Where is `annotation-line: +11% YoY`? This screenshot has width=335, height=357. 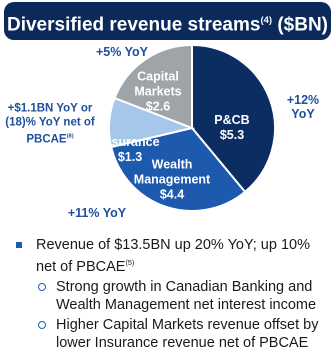 annotation-line: +11% YoY is located at coordinates (97, 213).